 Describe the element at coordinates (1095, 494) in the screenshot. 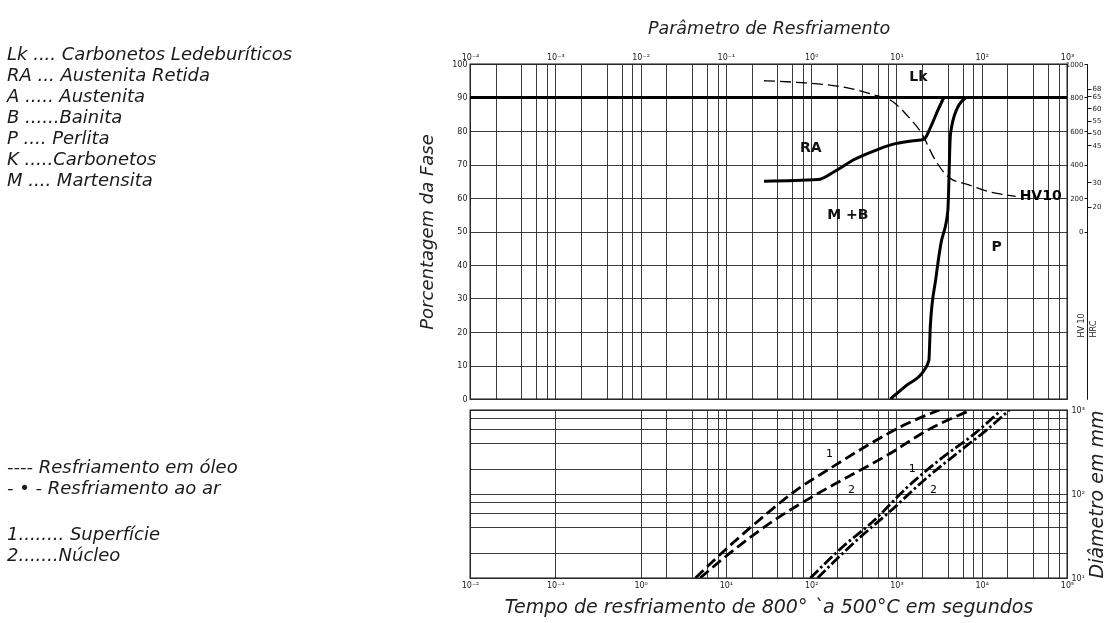

I see `y-axis-title: Diâmetro em mm` at that location.